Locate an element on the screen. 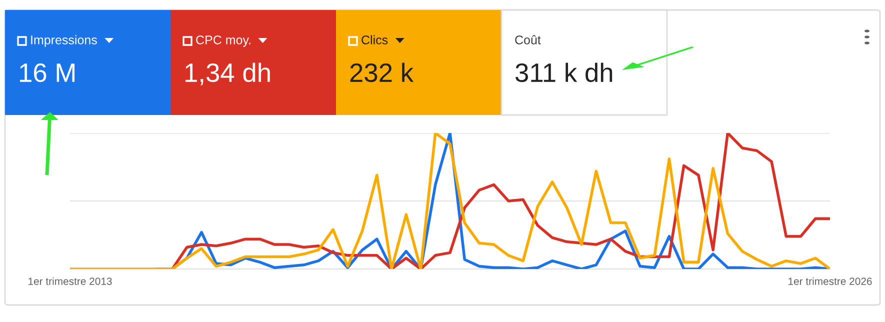 This screenshot has width=885, height=322. legend-label: Impressions is located at coordinates (64, 41).